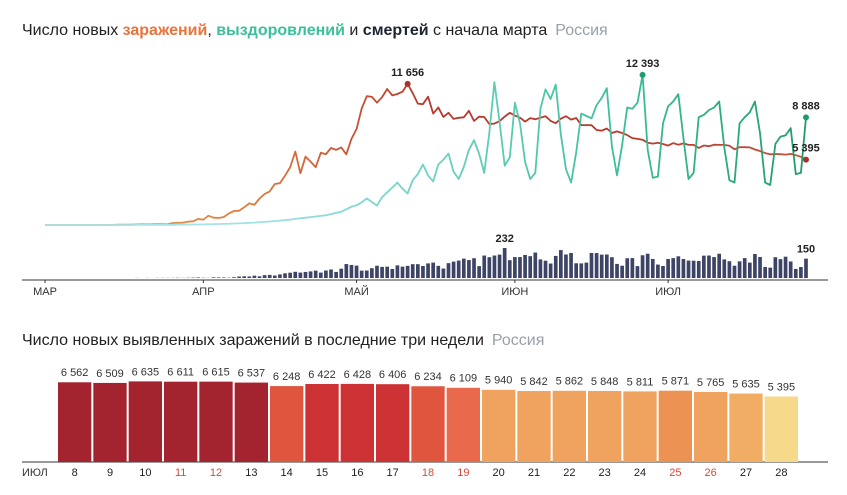 This screenshot has width=847, height=495. Describe the element at coordinates (746, 473) in the screenshot. I see `x-tick-label: 27` at that location.